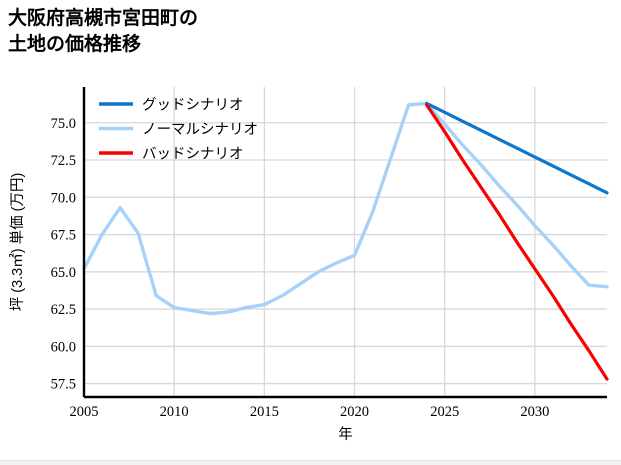  What do you see at coordinates (63, 254) in the screenshot?
I see `y-axis-ticks: 57.5 60.0 62.5 65.0 67.5 70.0 72.5 75.0` at bounding box center [63, 254].